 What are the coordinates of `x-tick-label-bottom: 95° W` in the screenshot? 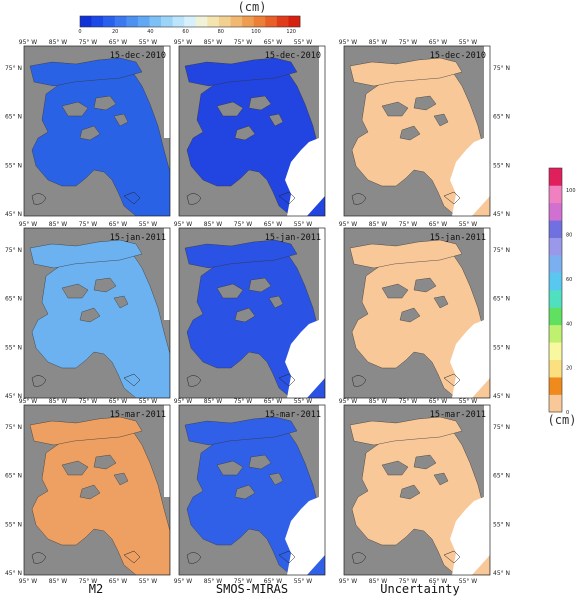 It's located at (183, 581).